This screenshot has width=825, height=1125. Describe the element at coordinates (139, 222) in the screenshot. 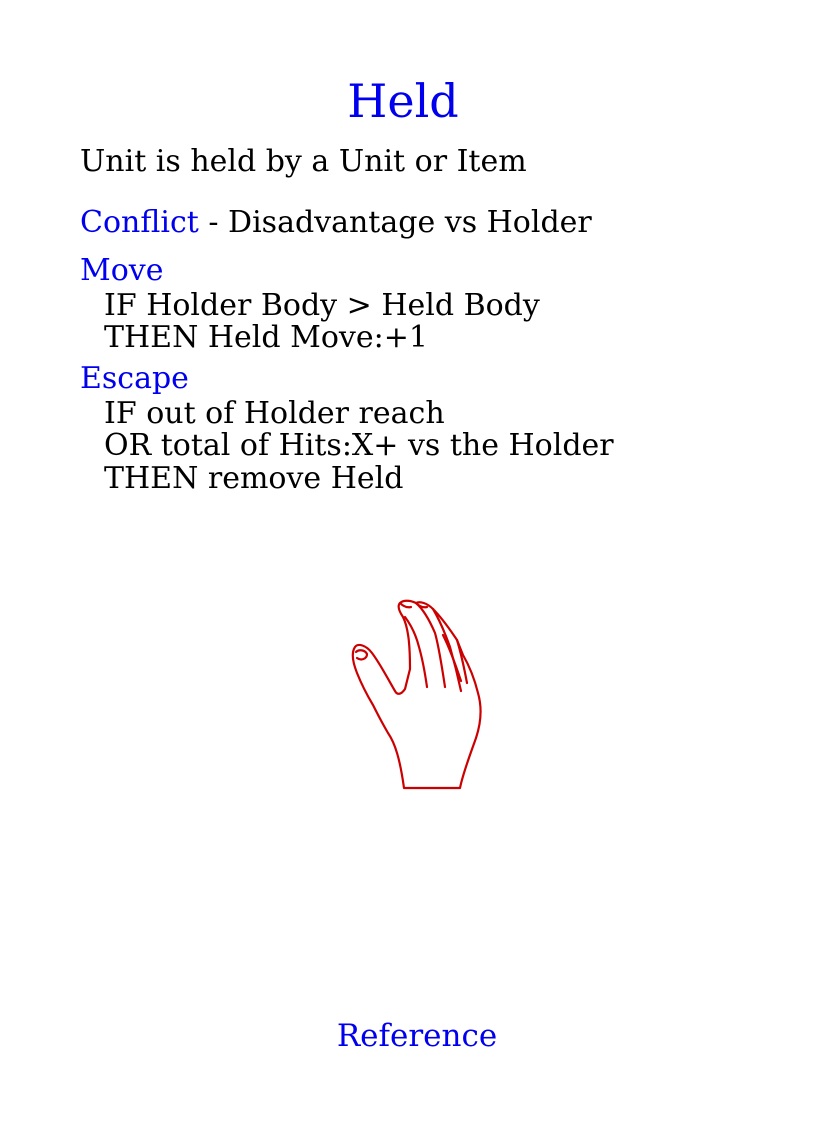

I see `conflict-keyword: Conflict` at that location.